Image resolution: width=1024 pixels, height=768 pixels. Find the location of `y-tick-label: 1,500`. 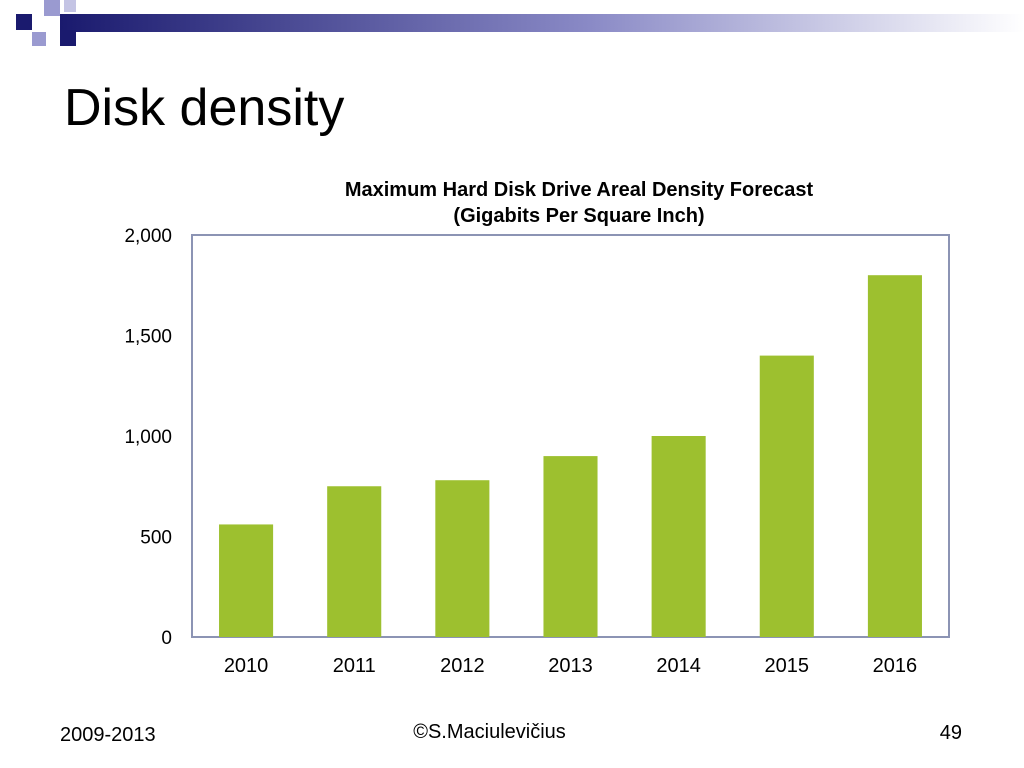

y-tick-label: 1,500 is located at coordinates (148, 337).